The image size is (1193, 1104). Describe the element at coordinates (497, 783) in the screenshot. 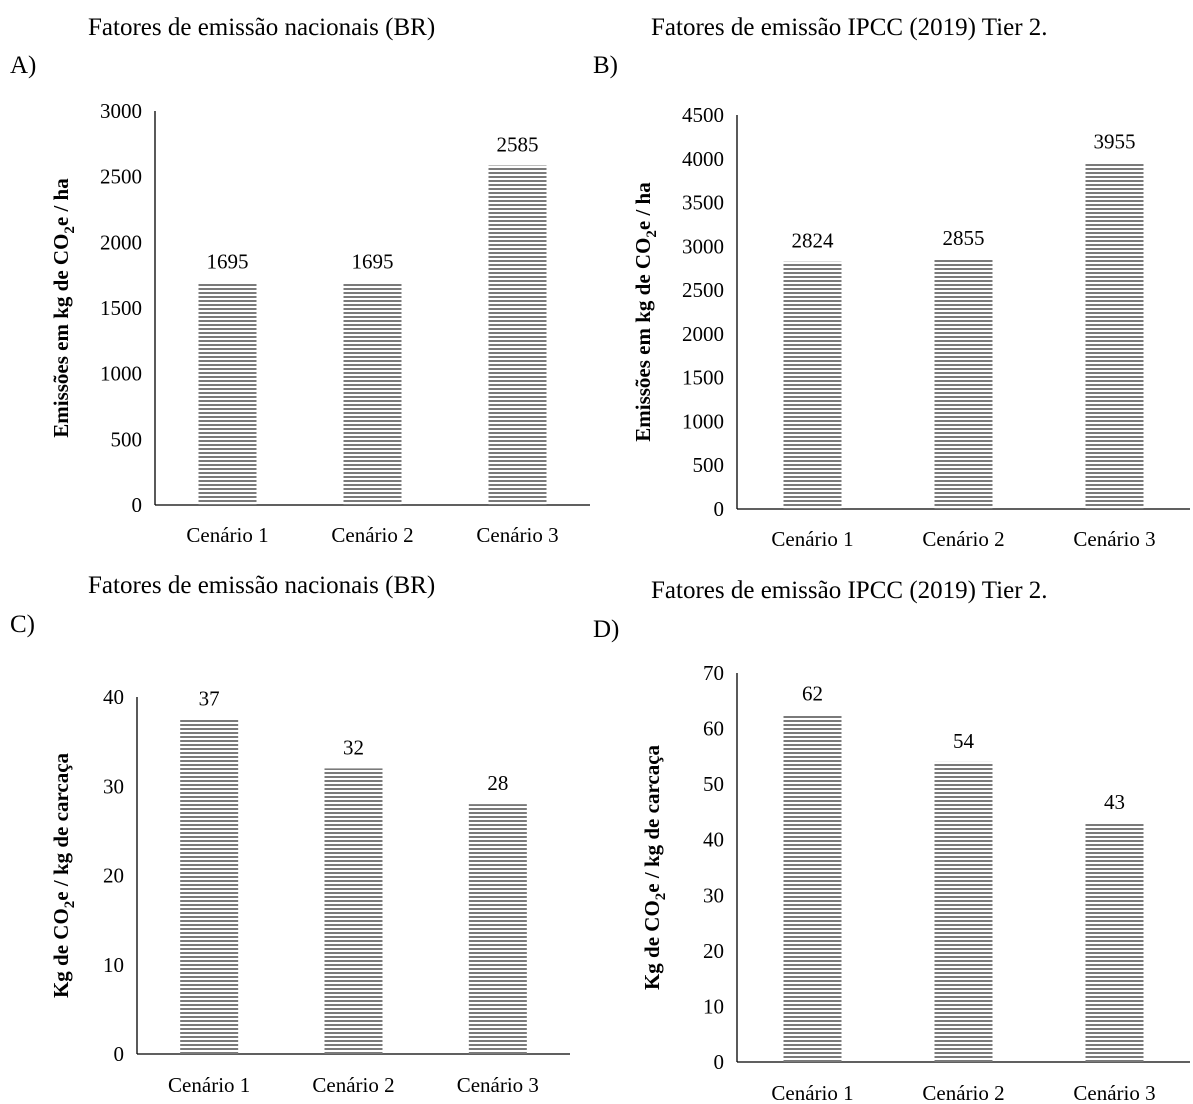

I see `data-label: 28` at that location.